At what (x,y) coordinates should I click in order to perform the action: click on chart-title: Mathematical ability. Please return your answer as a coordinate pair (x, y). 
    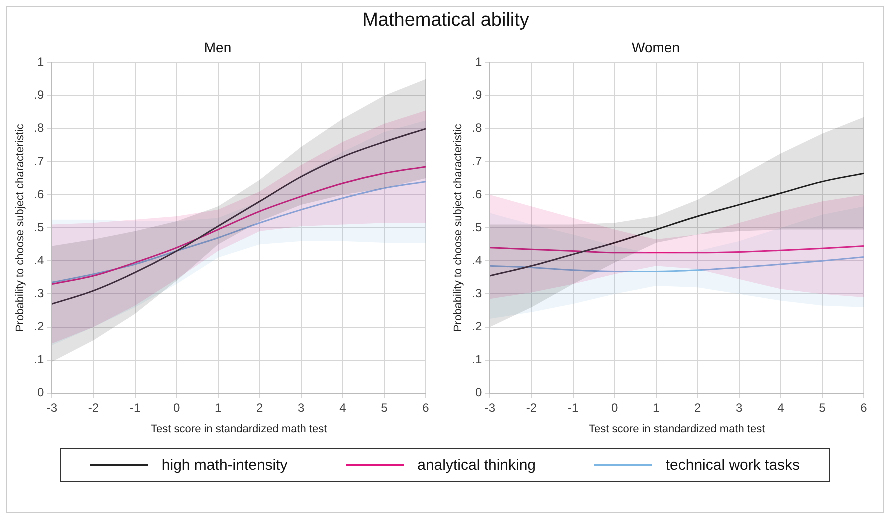
    Looking at the image, I should click on (446, 21).